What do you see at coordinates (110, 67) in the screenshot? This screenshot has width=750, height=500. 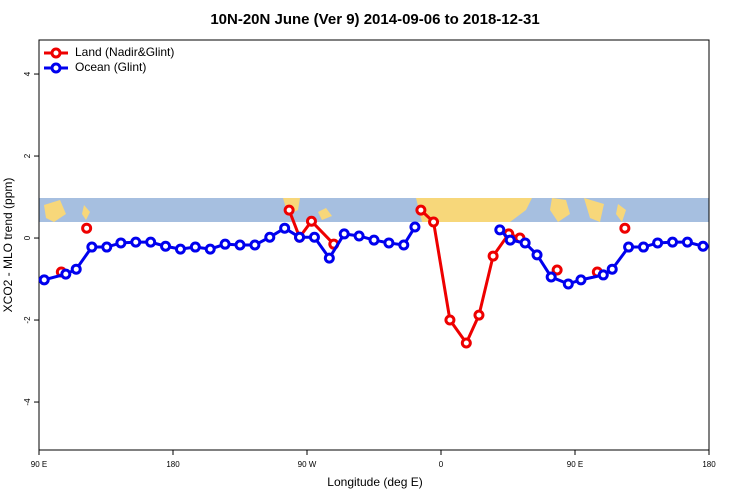 I see `legend-label: Ocean (Glint)` at bounding box center [110, 67].